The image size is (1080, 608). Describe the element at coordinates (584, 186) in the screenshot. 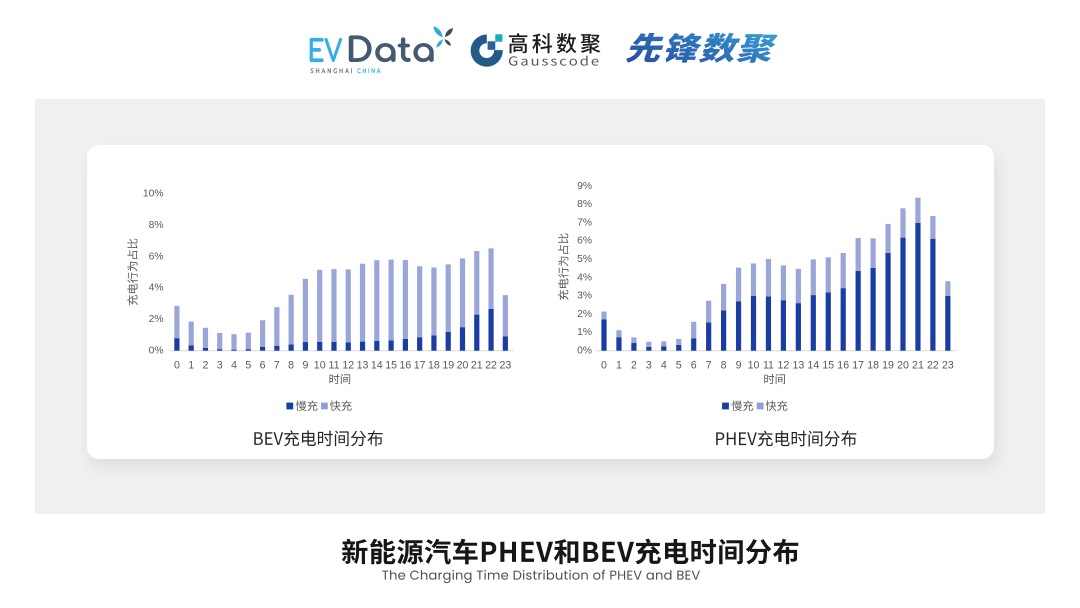

I see `svg-text: 9%` at that location.